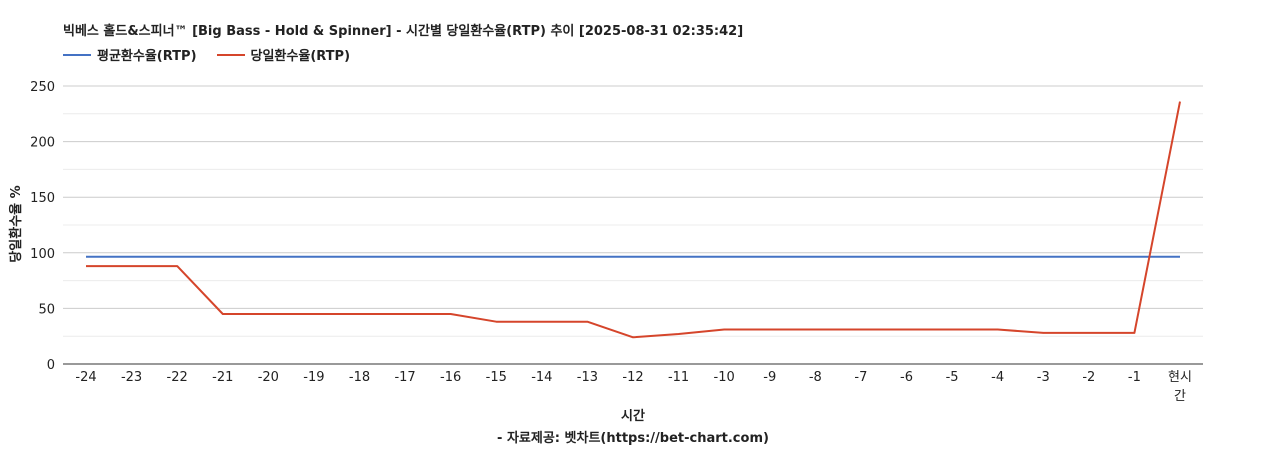 The height and width of the screenshot is (450, 1268). Describe the element at coordinates (230, 54) in the screenshot. I see `legend-swatch-daily` at that location.